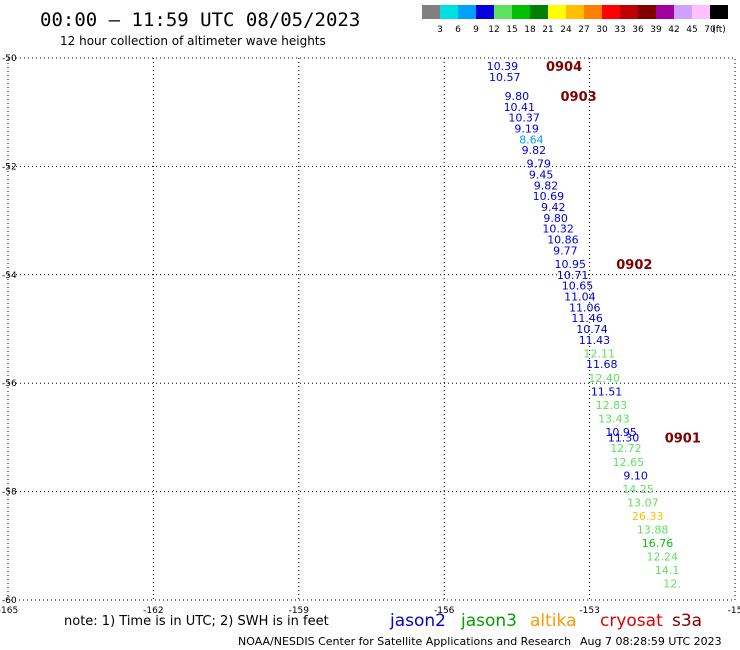 This screenshot has height=650, width=740. I want to click on color-scale-label: 39, so click(656, 30).